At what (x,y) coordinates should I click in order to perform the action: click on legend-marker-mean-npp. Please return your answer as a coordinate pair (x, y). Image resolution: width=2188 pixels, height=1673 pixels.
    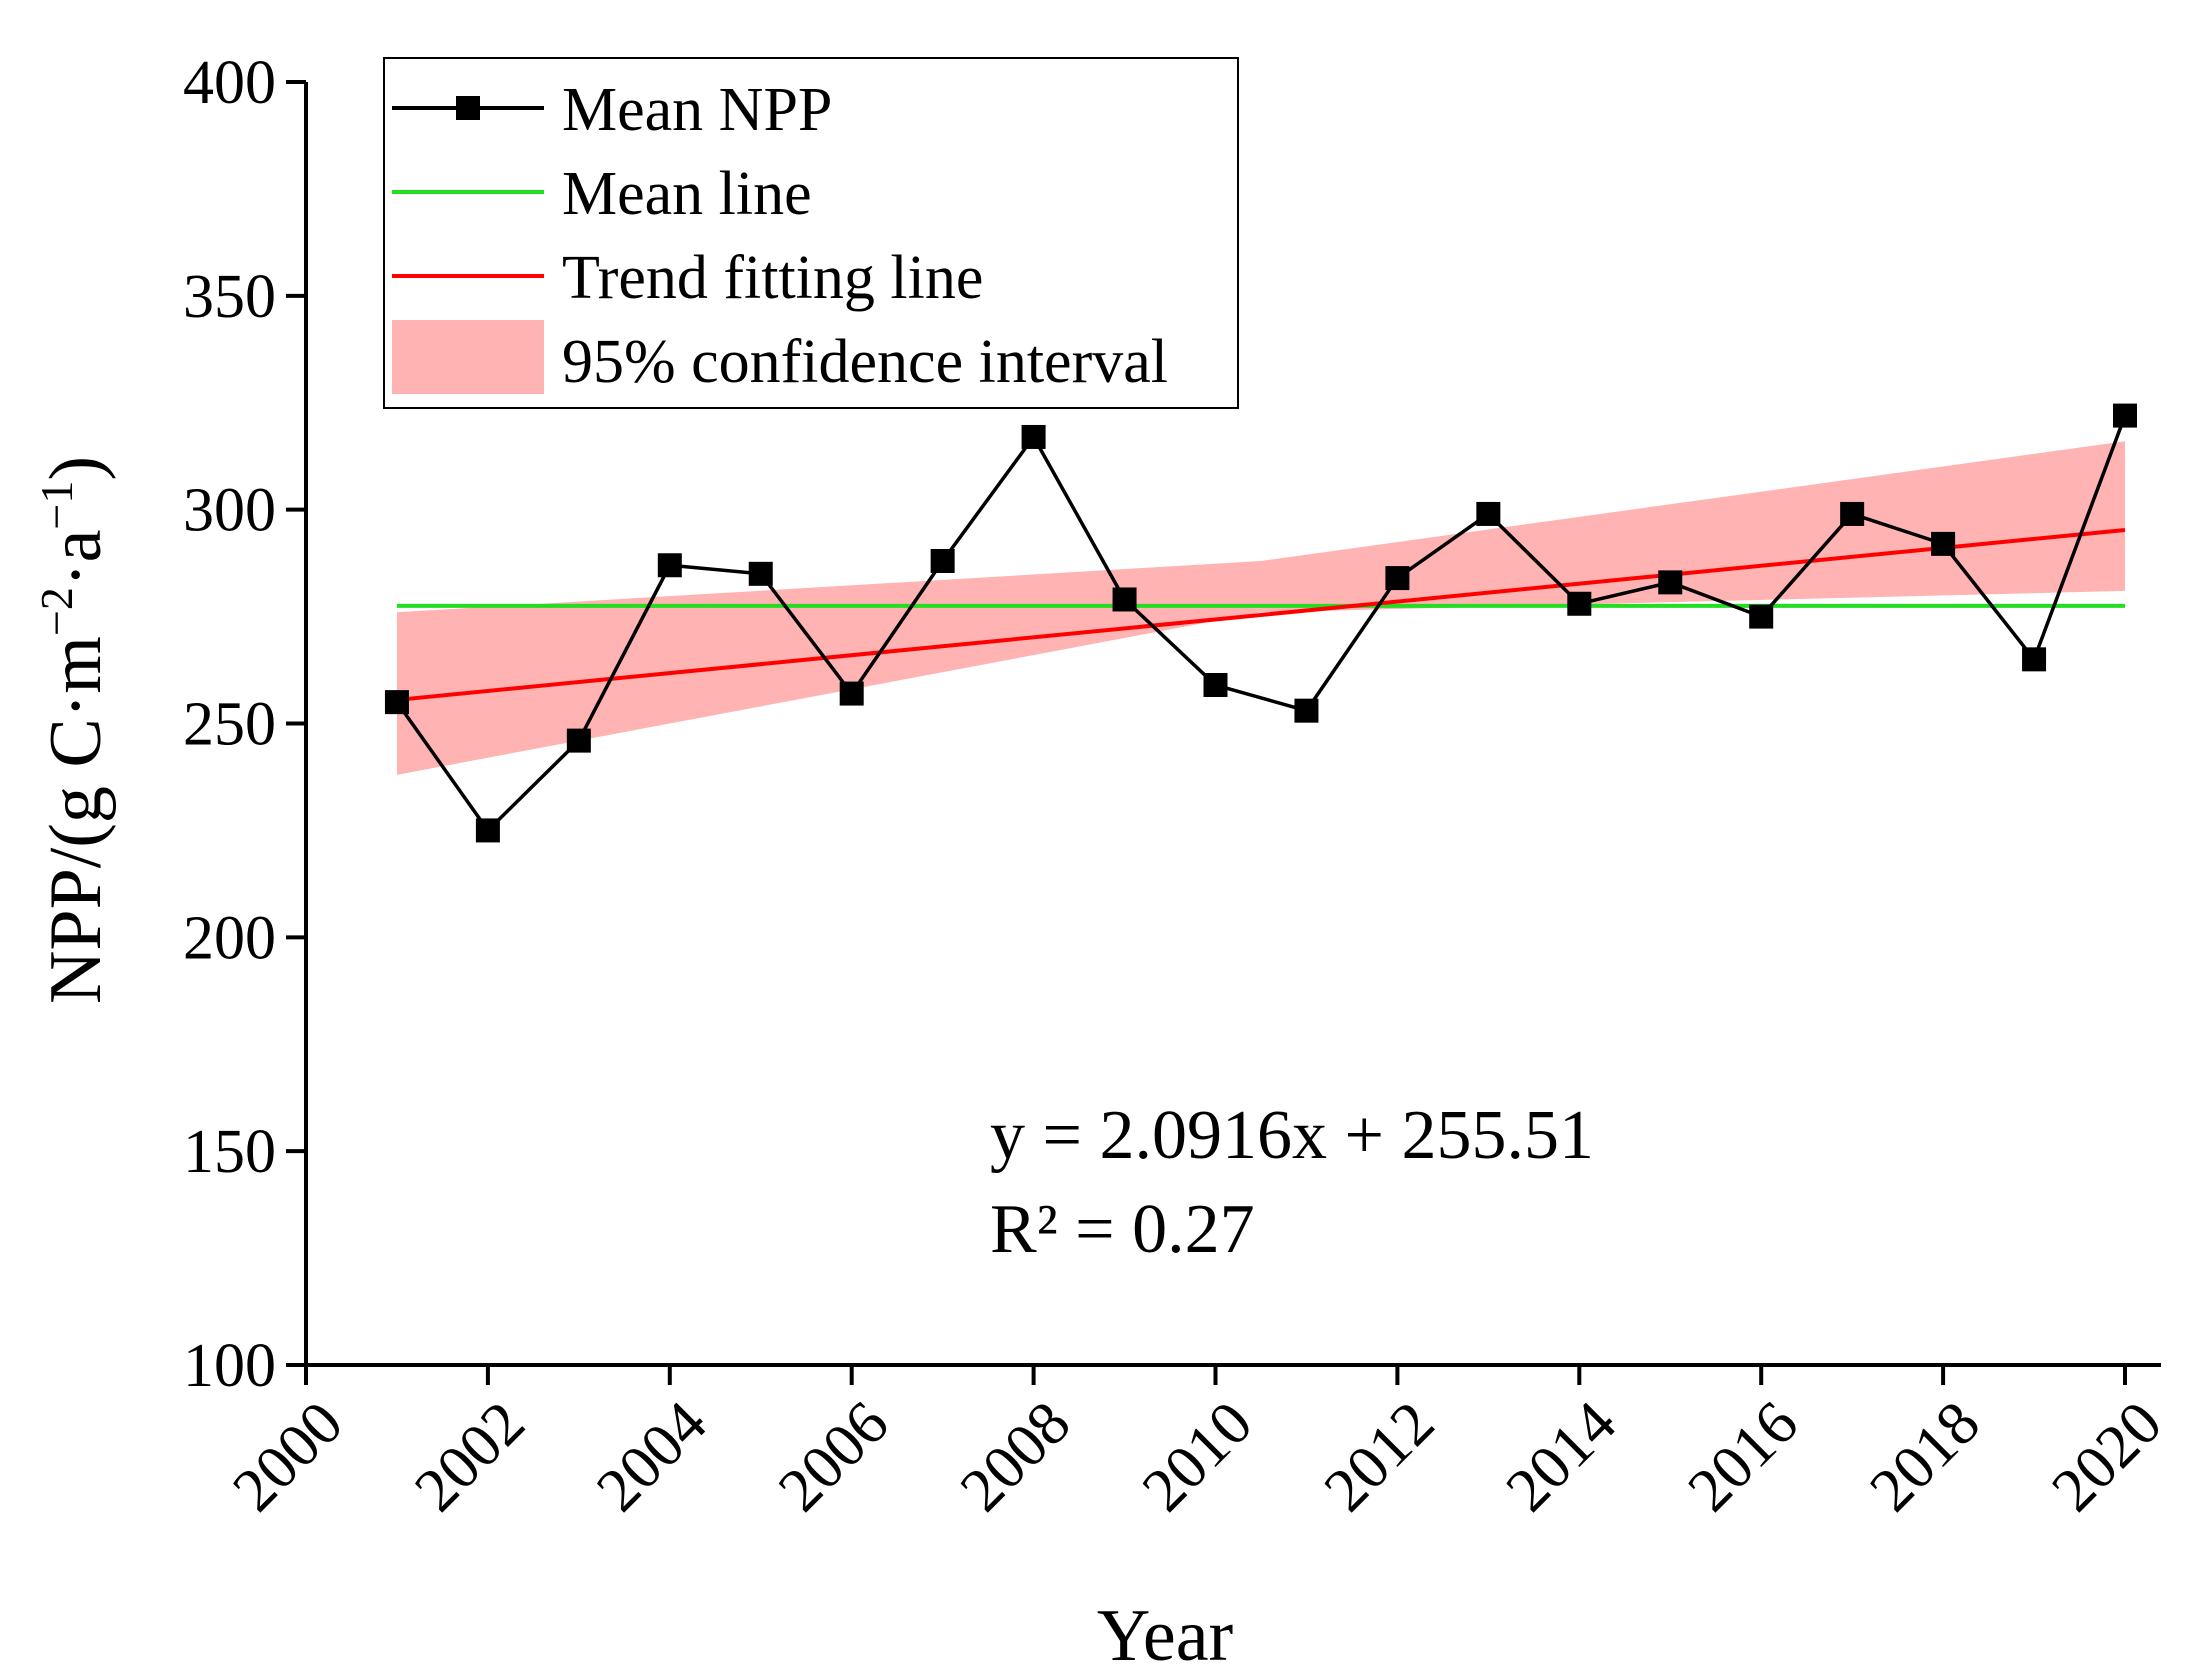
    Looking at the image, I should click on (468, 108).